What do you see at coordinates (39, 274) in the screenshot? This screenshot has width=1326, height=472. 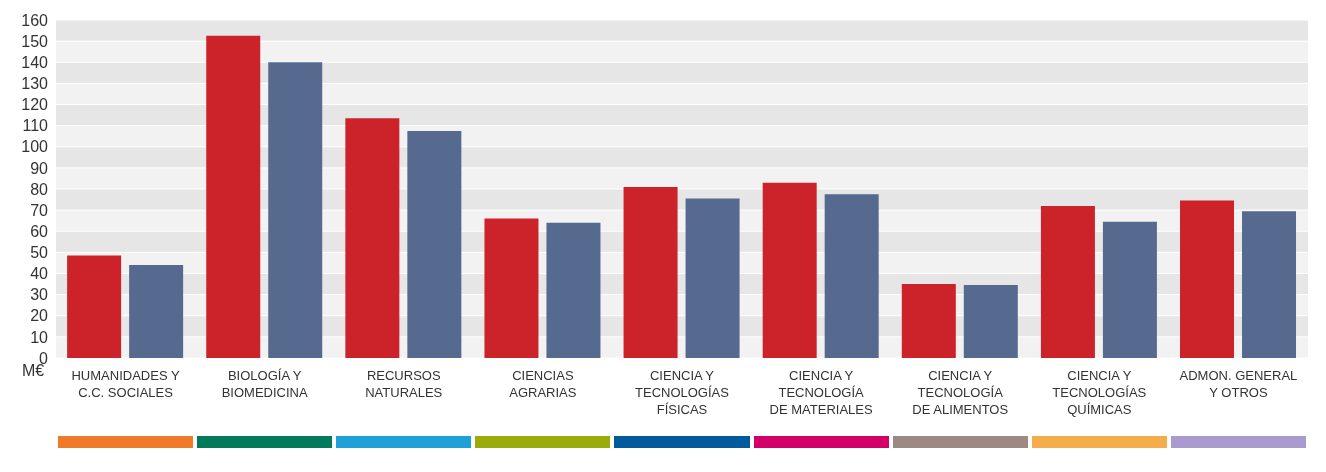 I see `y-tick-label: 40` at bounding box center [39, 274].